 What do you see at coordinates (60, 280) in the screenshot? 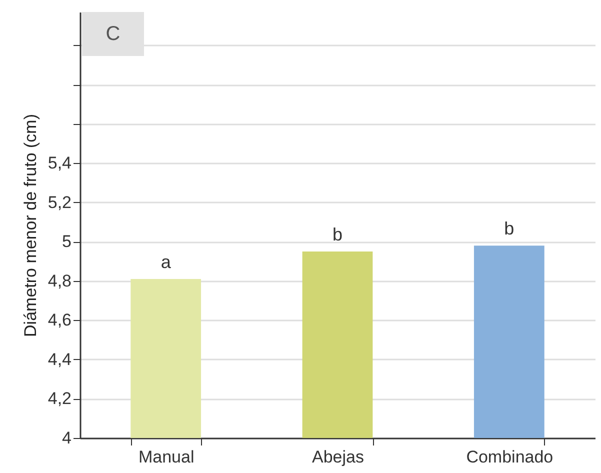
I see `y-tick-label: 4,8` at bounding box center [60, 280].